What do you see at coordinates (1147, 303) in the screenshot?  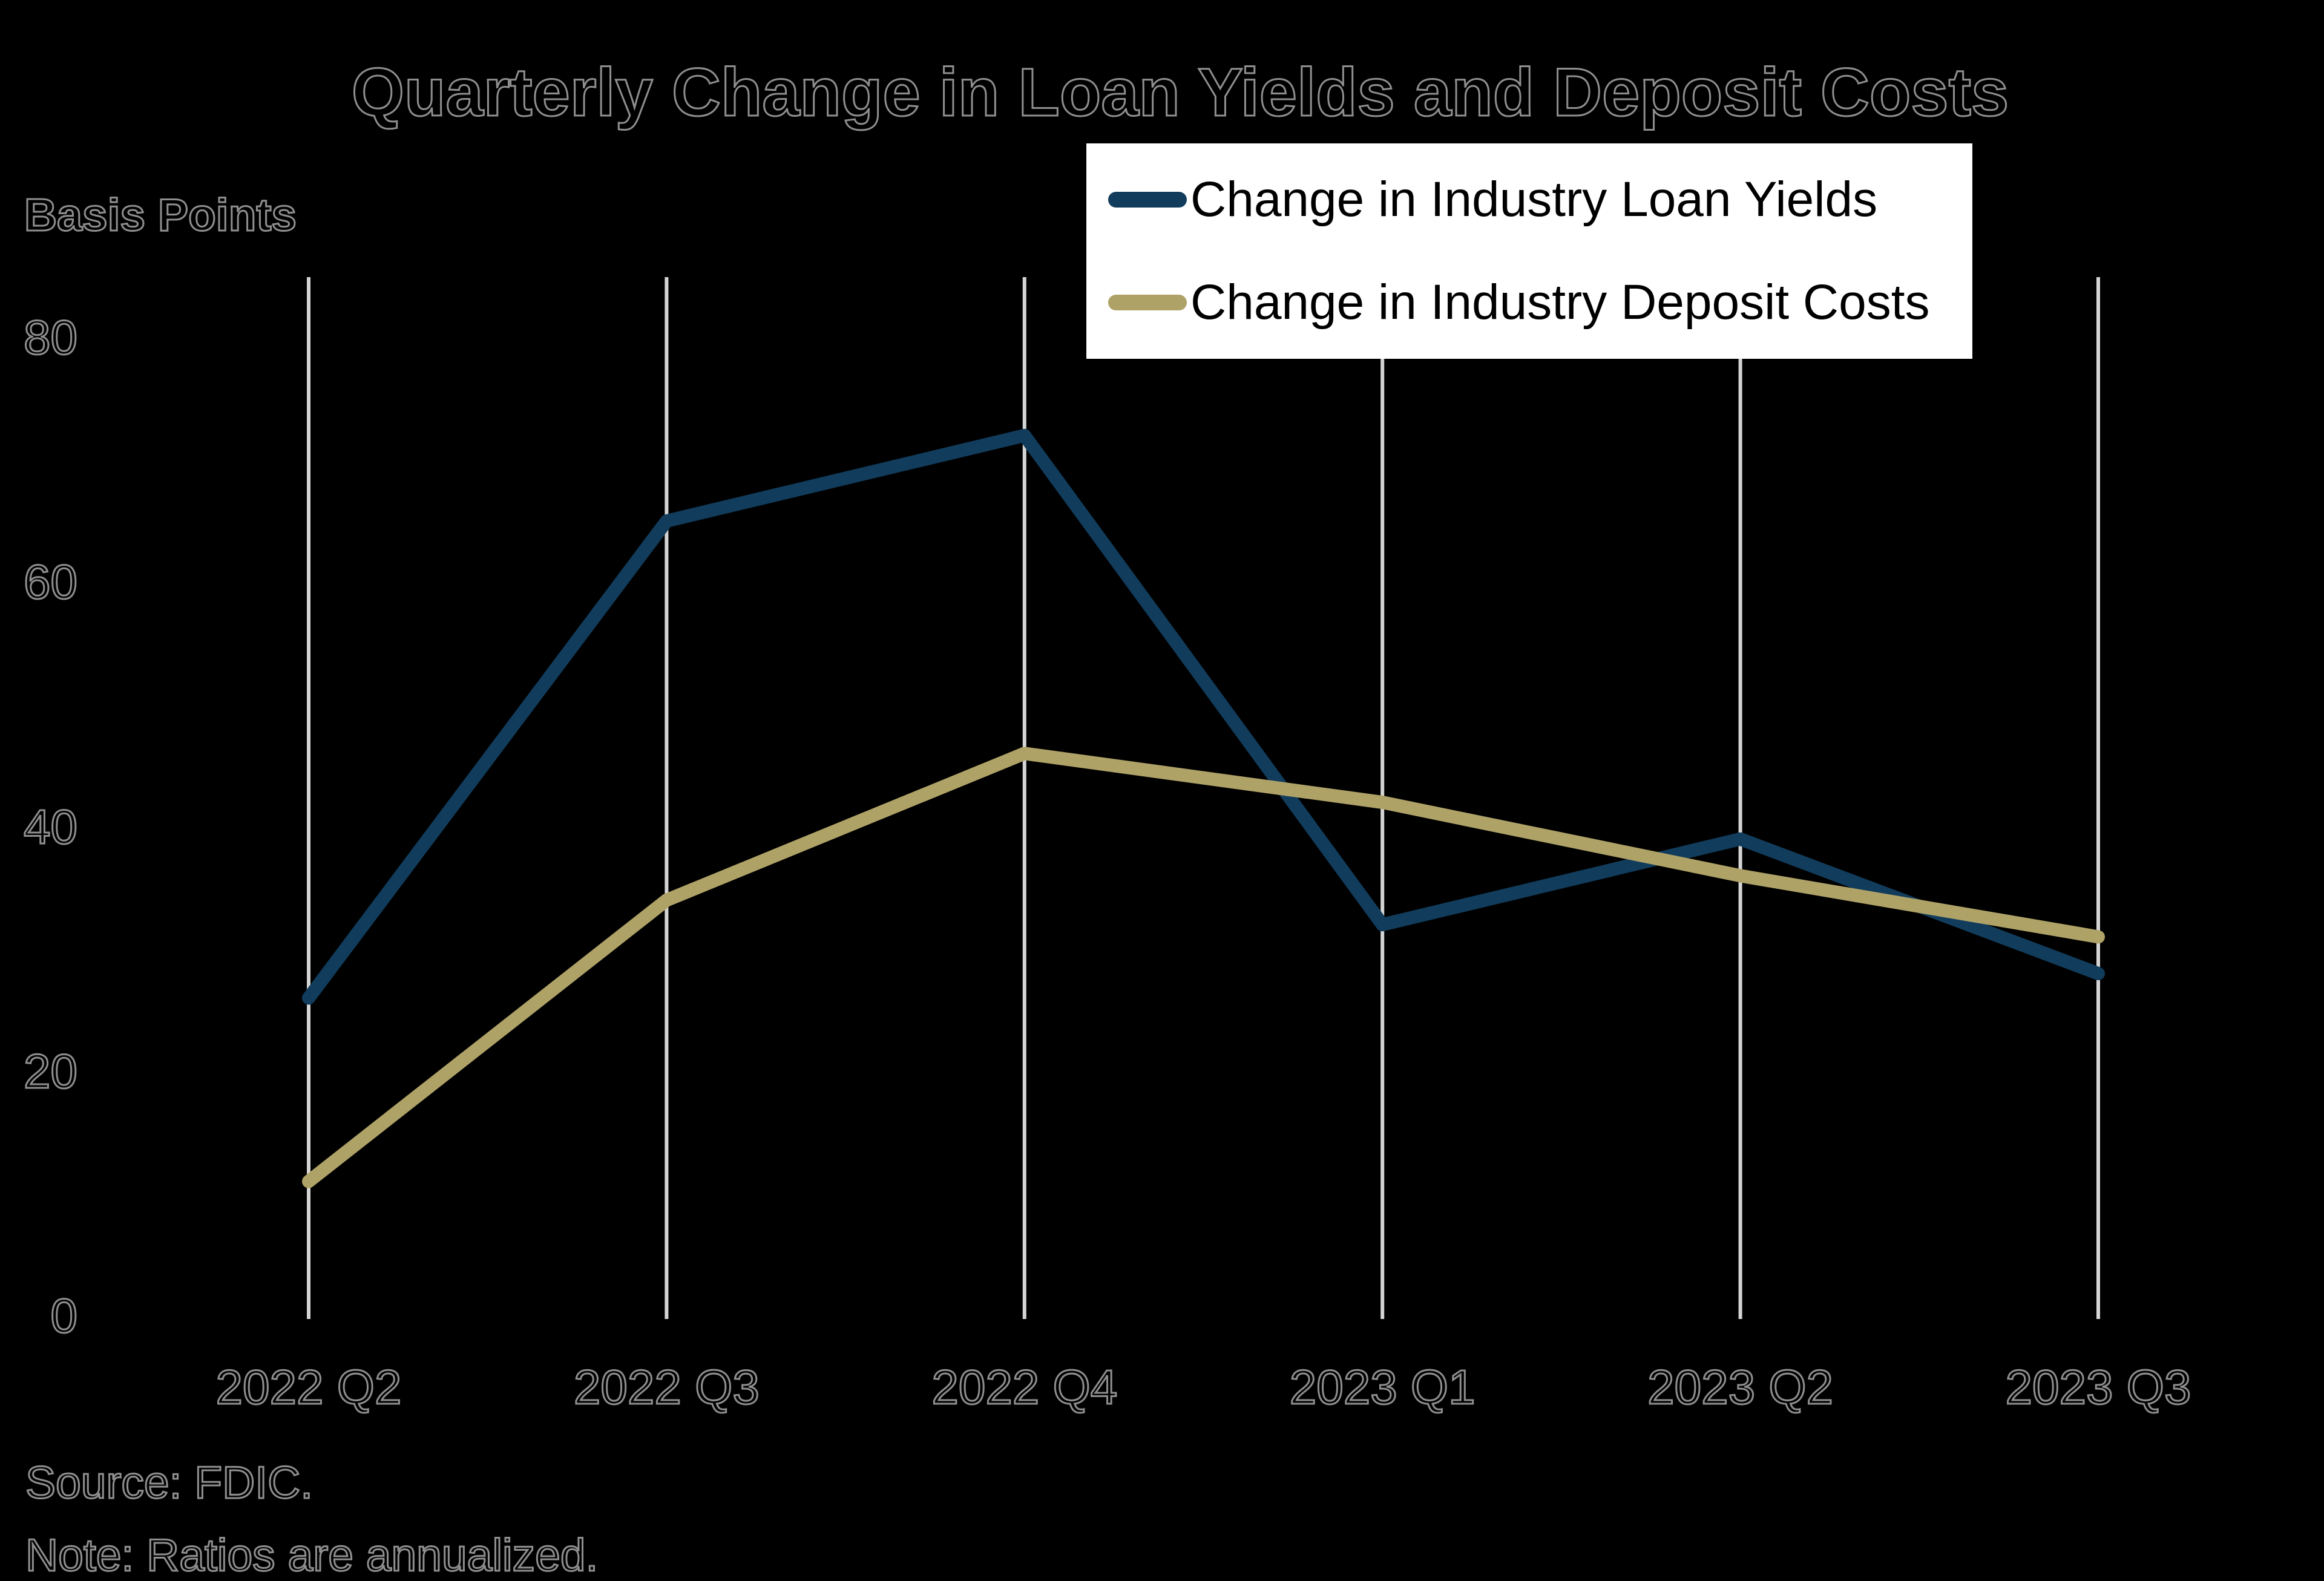 I see `deposit-costs-legend-swatch` at bounding box center [1147, 303].